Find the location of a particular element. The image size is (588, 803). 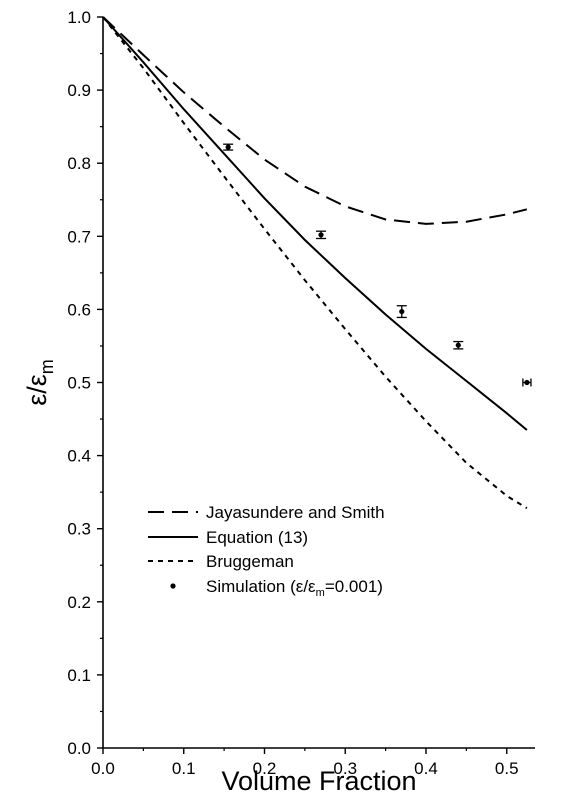

legend-item: Bruggeman is located at coordinates (221, 561).